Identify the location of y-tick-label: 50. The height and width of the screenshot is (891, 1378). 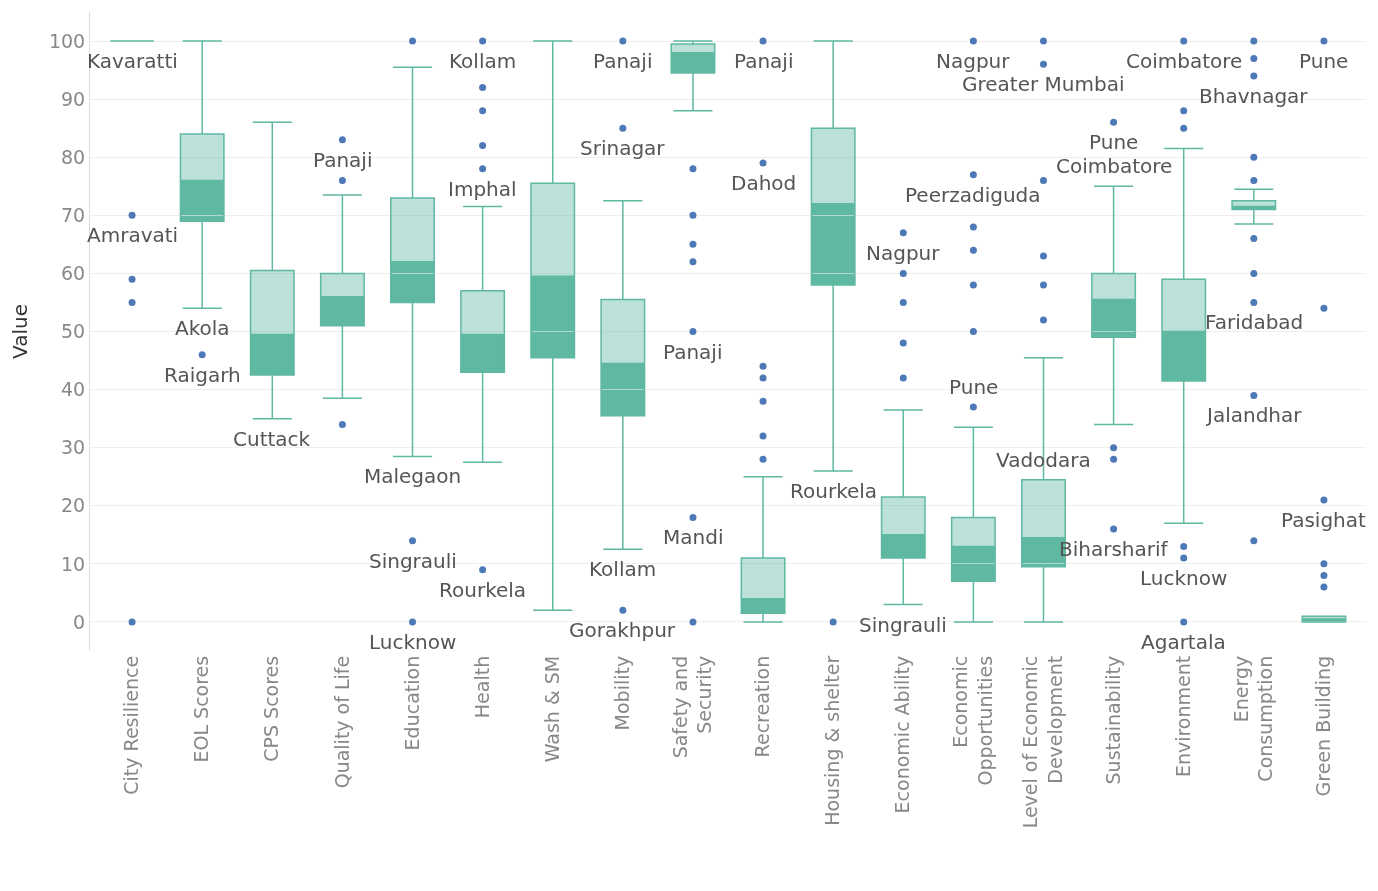
(73, 331).